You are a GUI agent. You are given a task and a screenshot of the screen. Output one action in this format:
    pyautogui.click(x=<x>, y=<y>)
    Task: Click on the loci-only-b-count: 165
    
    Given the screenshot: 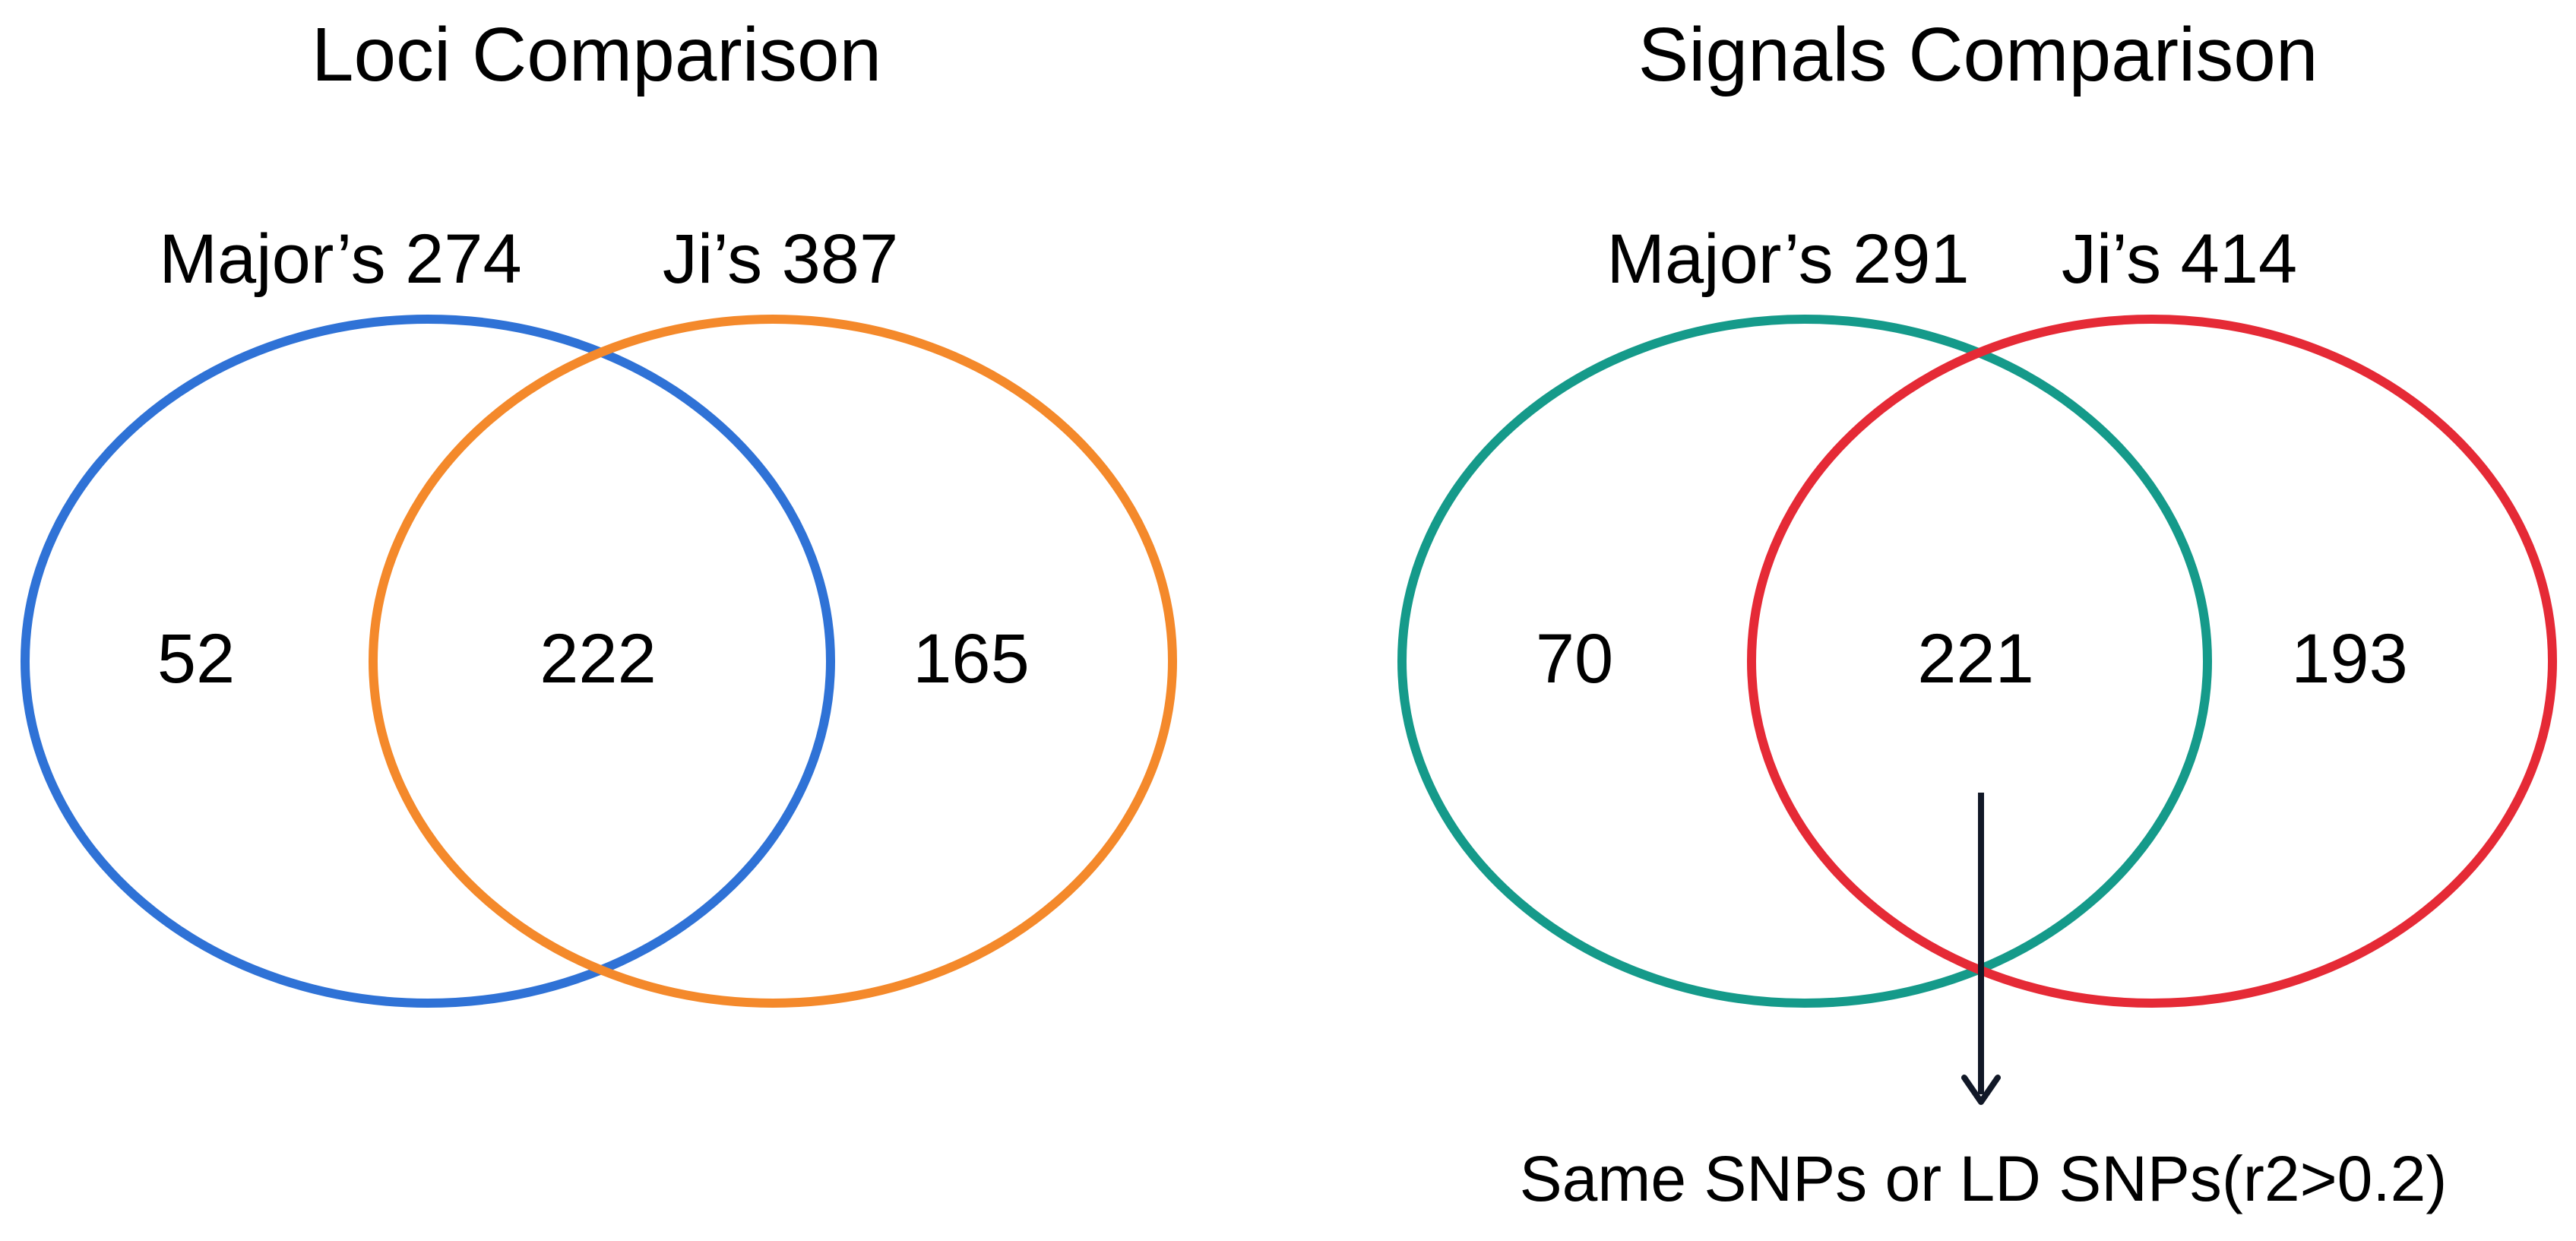 What is the action you would take?
    pyautogui.click(x=971, y=659)
    